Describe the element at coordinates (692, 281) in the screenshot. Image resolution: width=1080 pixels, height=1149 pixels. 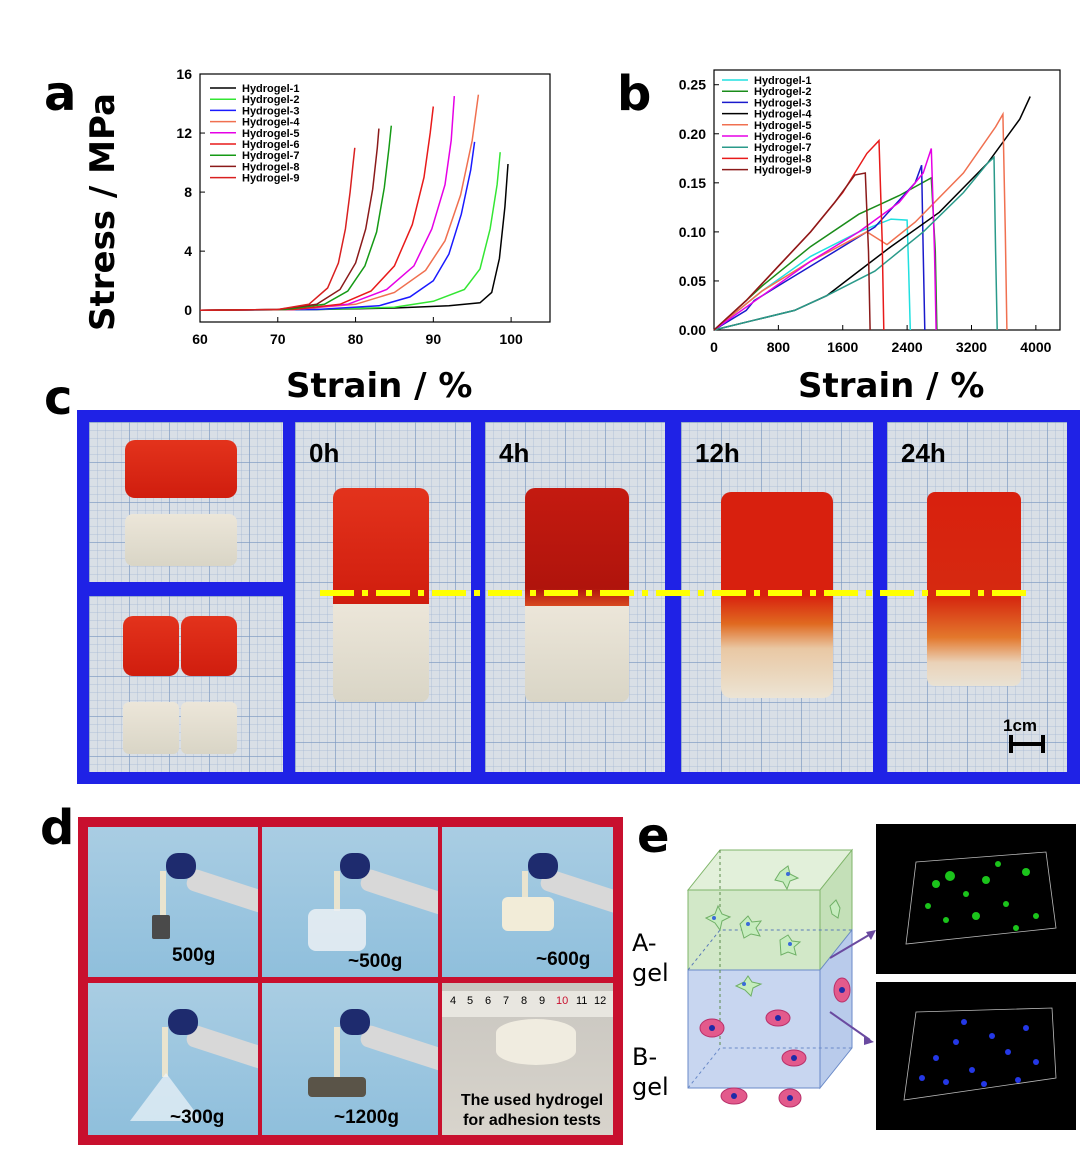
I see `y-tick-label: 0.05` at that location.